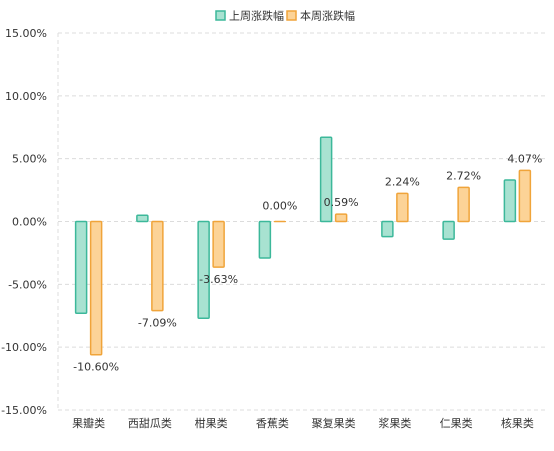 The width and height of the screenshot is (554, 451). Describe the element at coordinates (96, 367) in the screenshot. I see `data-label: -10.60%` at that location.